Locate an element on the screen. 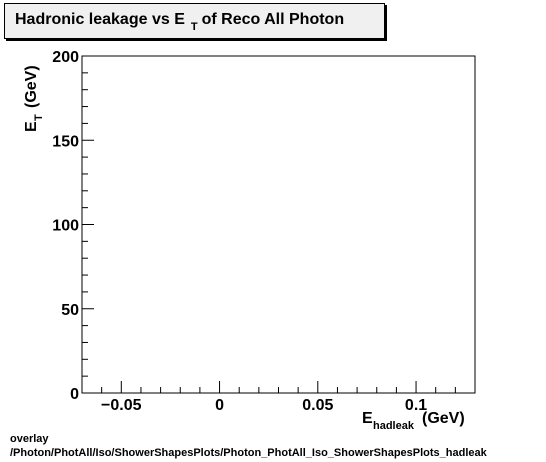 This screenshot has height=462, width=546. x-tick-label: −0.05 is located at coordinates (121, 405).